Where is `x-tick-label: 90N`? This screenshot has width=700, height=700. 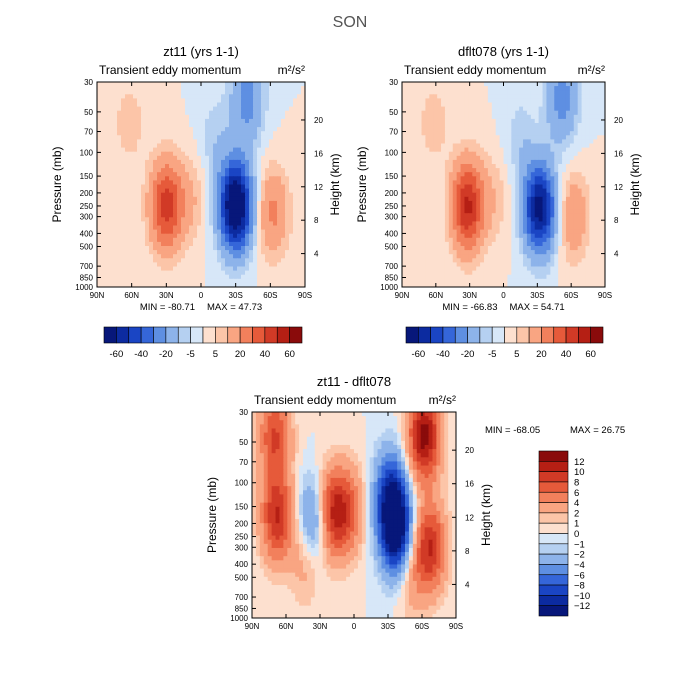
x-tick-label: 90N is located at coordinates (97, 295).